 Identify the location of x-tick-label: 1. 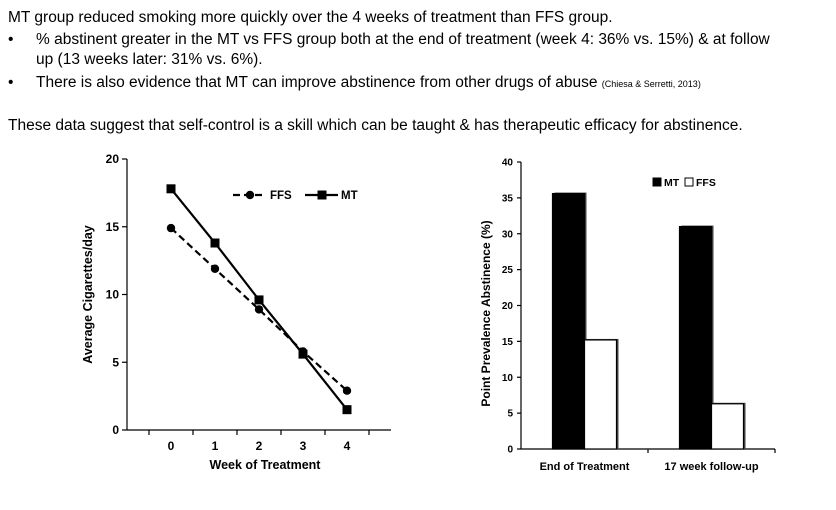
(215, 446).